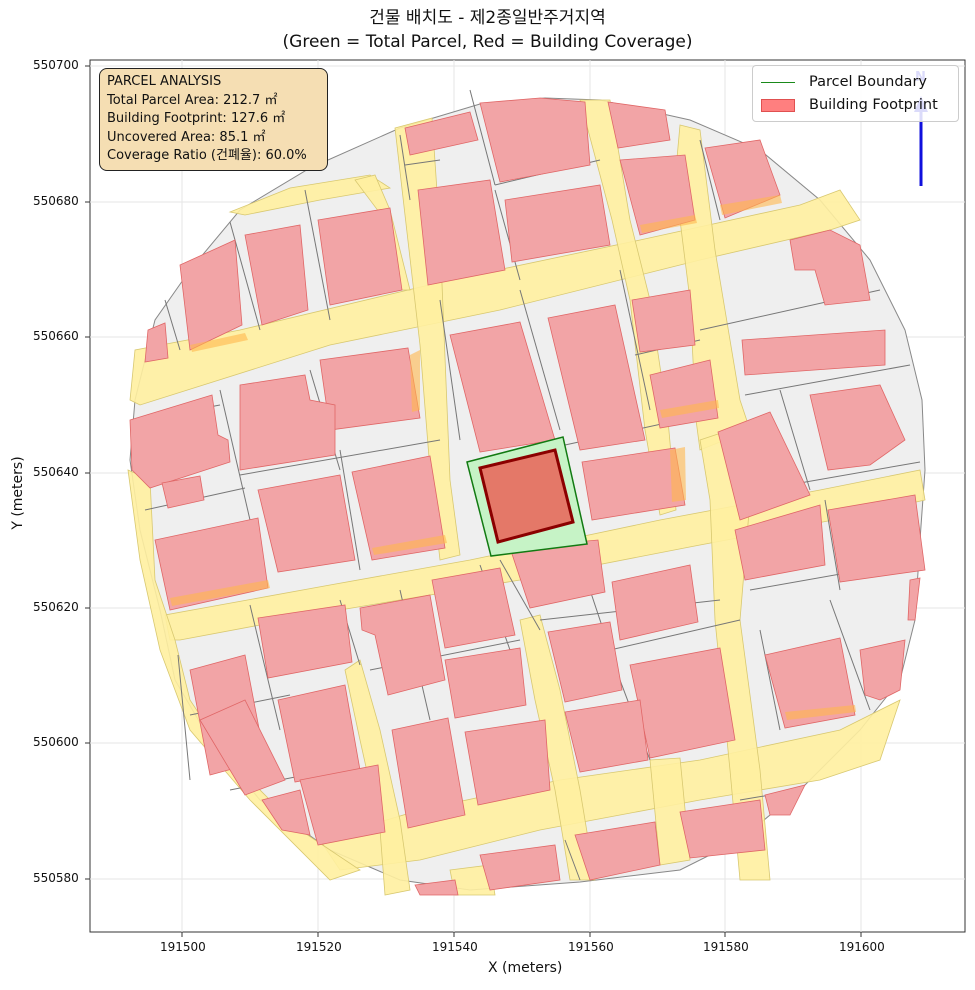 This screenshot has width=975, height=990. Describe the element at coordinates (164, 81) in the screenshot. I see `info-heading: PARCEL ANALYSIS` at that location.